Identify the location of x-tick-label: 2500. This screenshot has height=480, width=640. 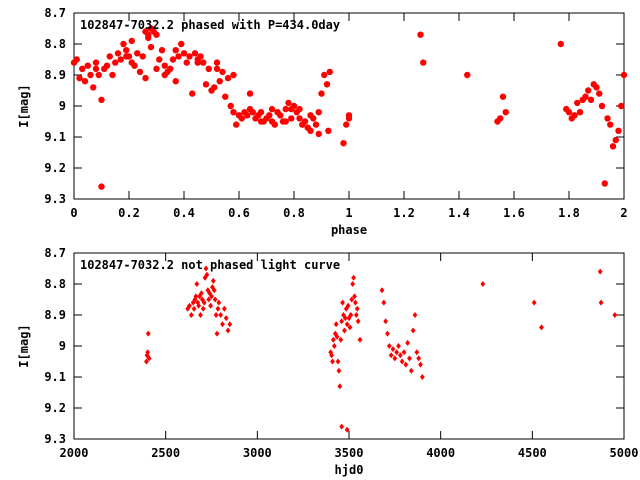
(165, 453).